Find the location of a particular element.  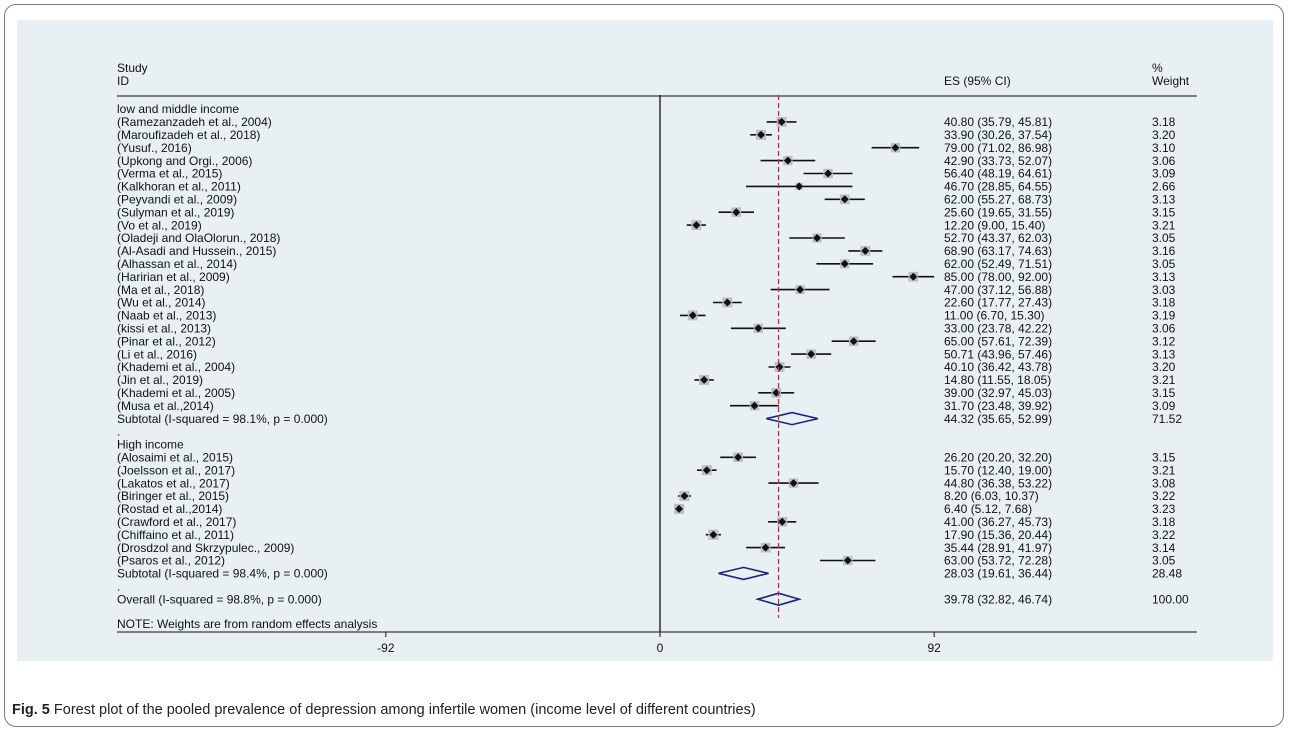

study-label: (Rostad et al.,2014) is located at coordinates (169, 509).